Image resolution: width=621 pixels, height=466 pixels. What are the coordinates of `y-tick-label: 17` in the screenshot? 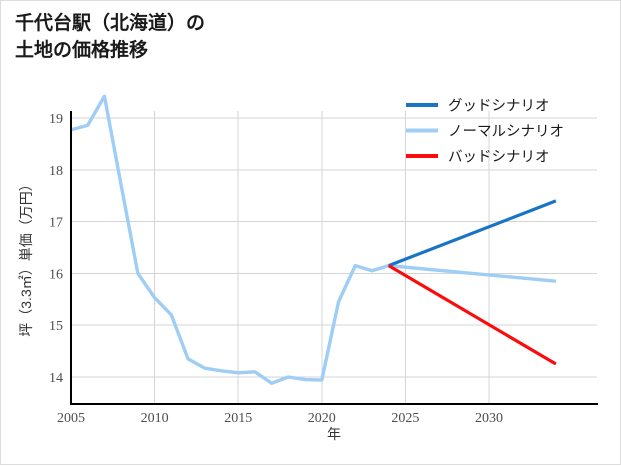 It's located at (56, 223).